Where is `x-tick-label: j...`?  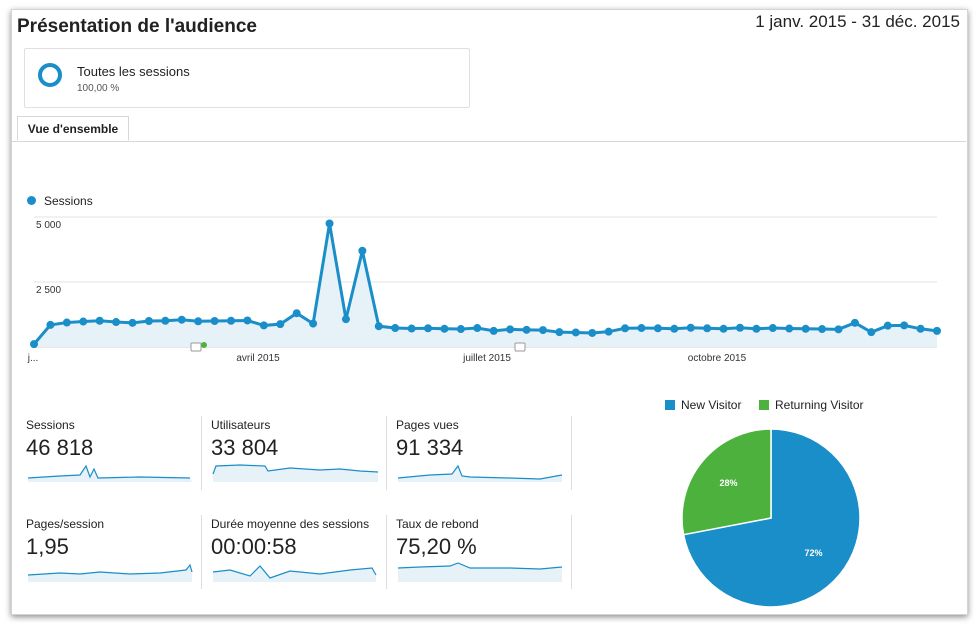
x-tick-label: j... is located at coordinates (33, 358).